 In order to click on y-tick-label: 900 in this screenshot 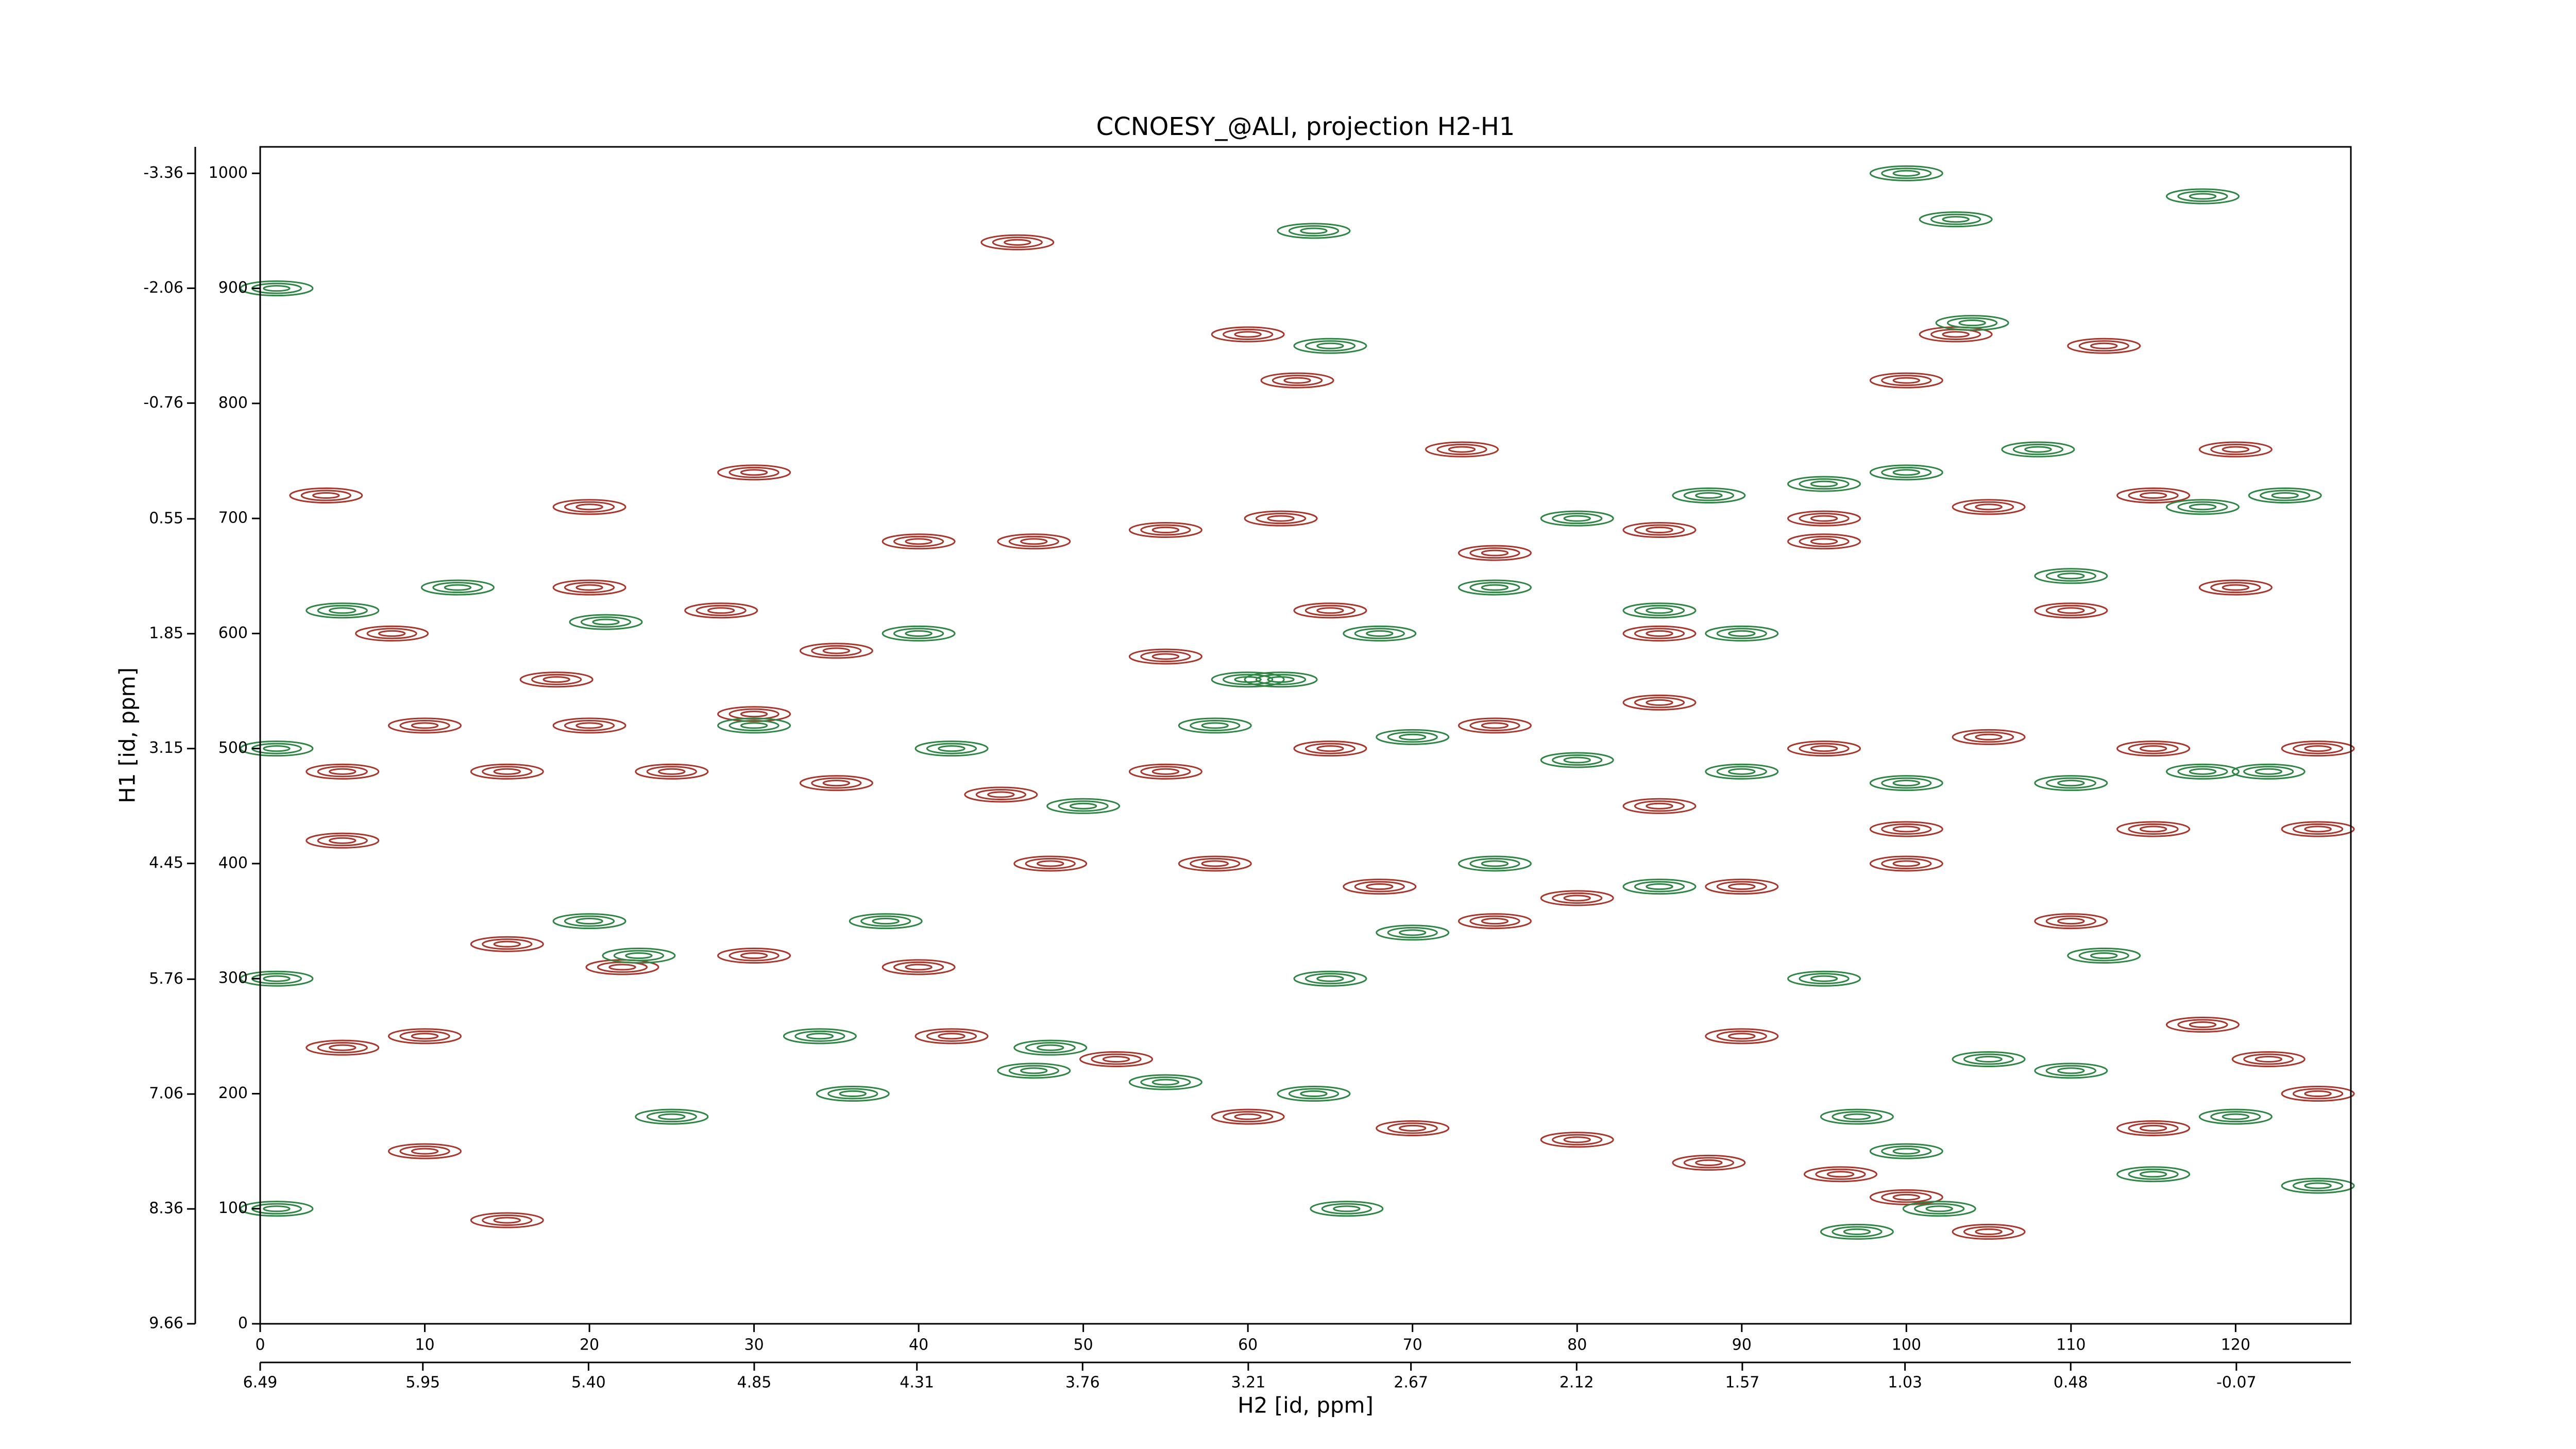, I will do `click(233, 288)`.